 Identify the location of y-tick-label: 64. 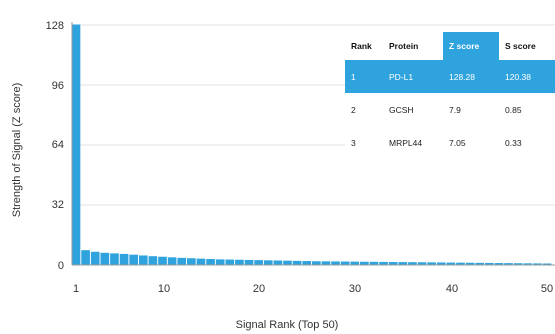
(58, 145).